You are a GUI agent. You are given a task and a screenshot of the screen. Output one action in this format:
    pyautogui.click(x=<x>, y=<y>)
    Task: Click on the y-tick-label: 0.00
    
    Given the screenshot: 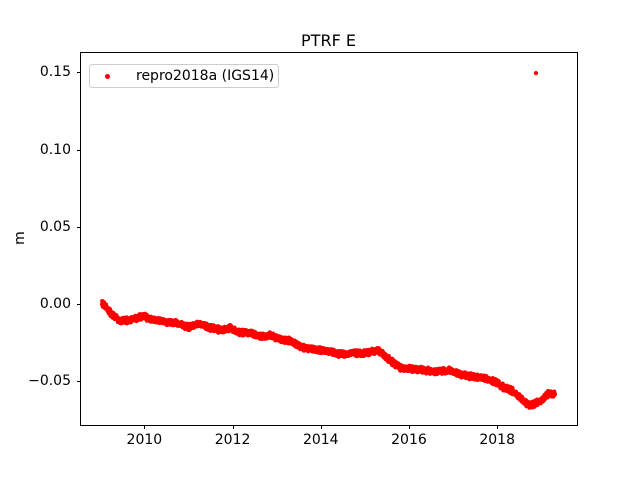 What is the action you would take?
    pyautogui.click(x=55, y=303)
    